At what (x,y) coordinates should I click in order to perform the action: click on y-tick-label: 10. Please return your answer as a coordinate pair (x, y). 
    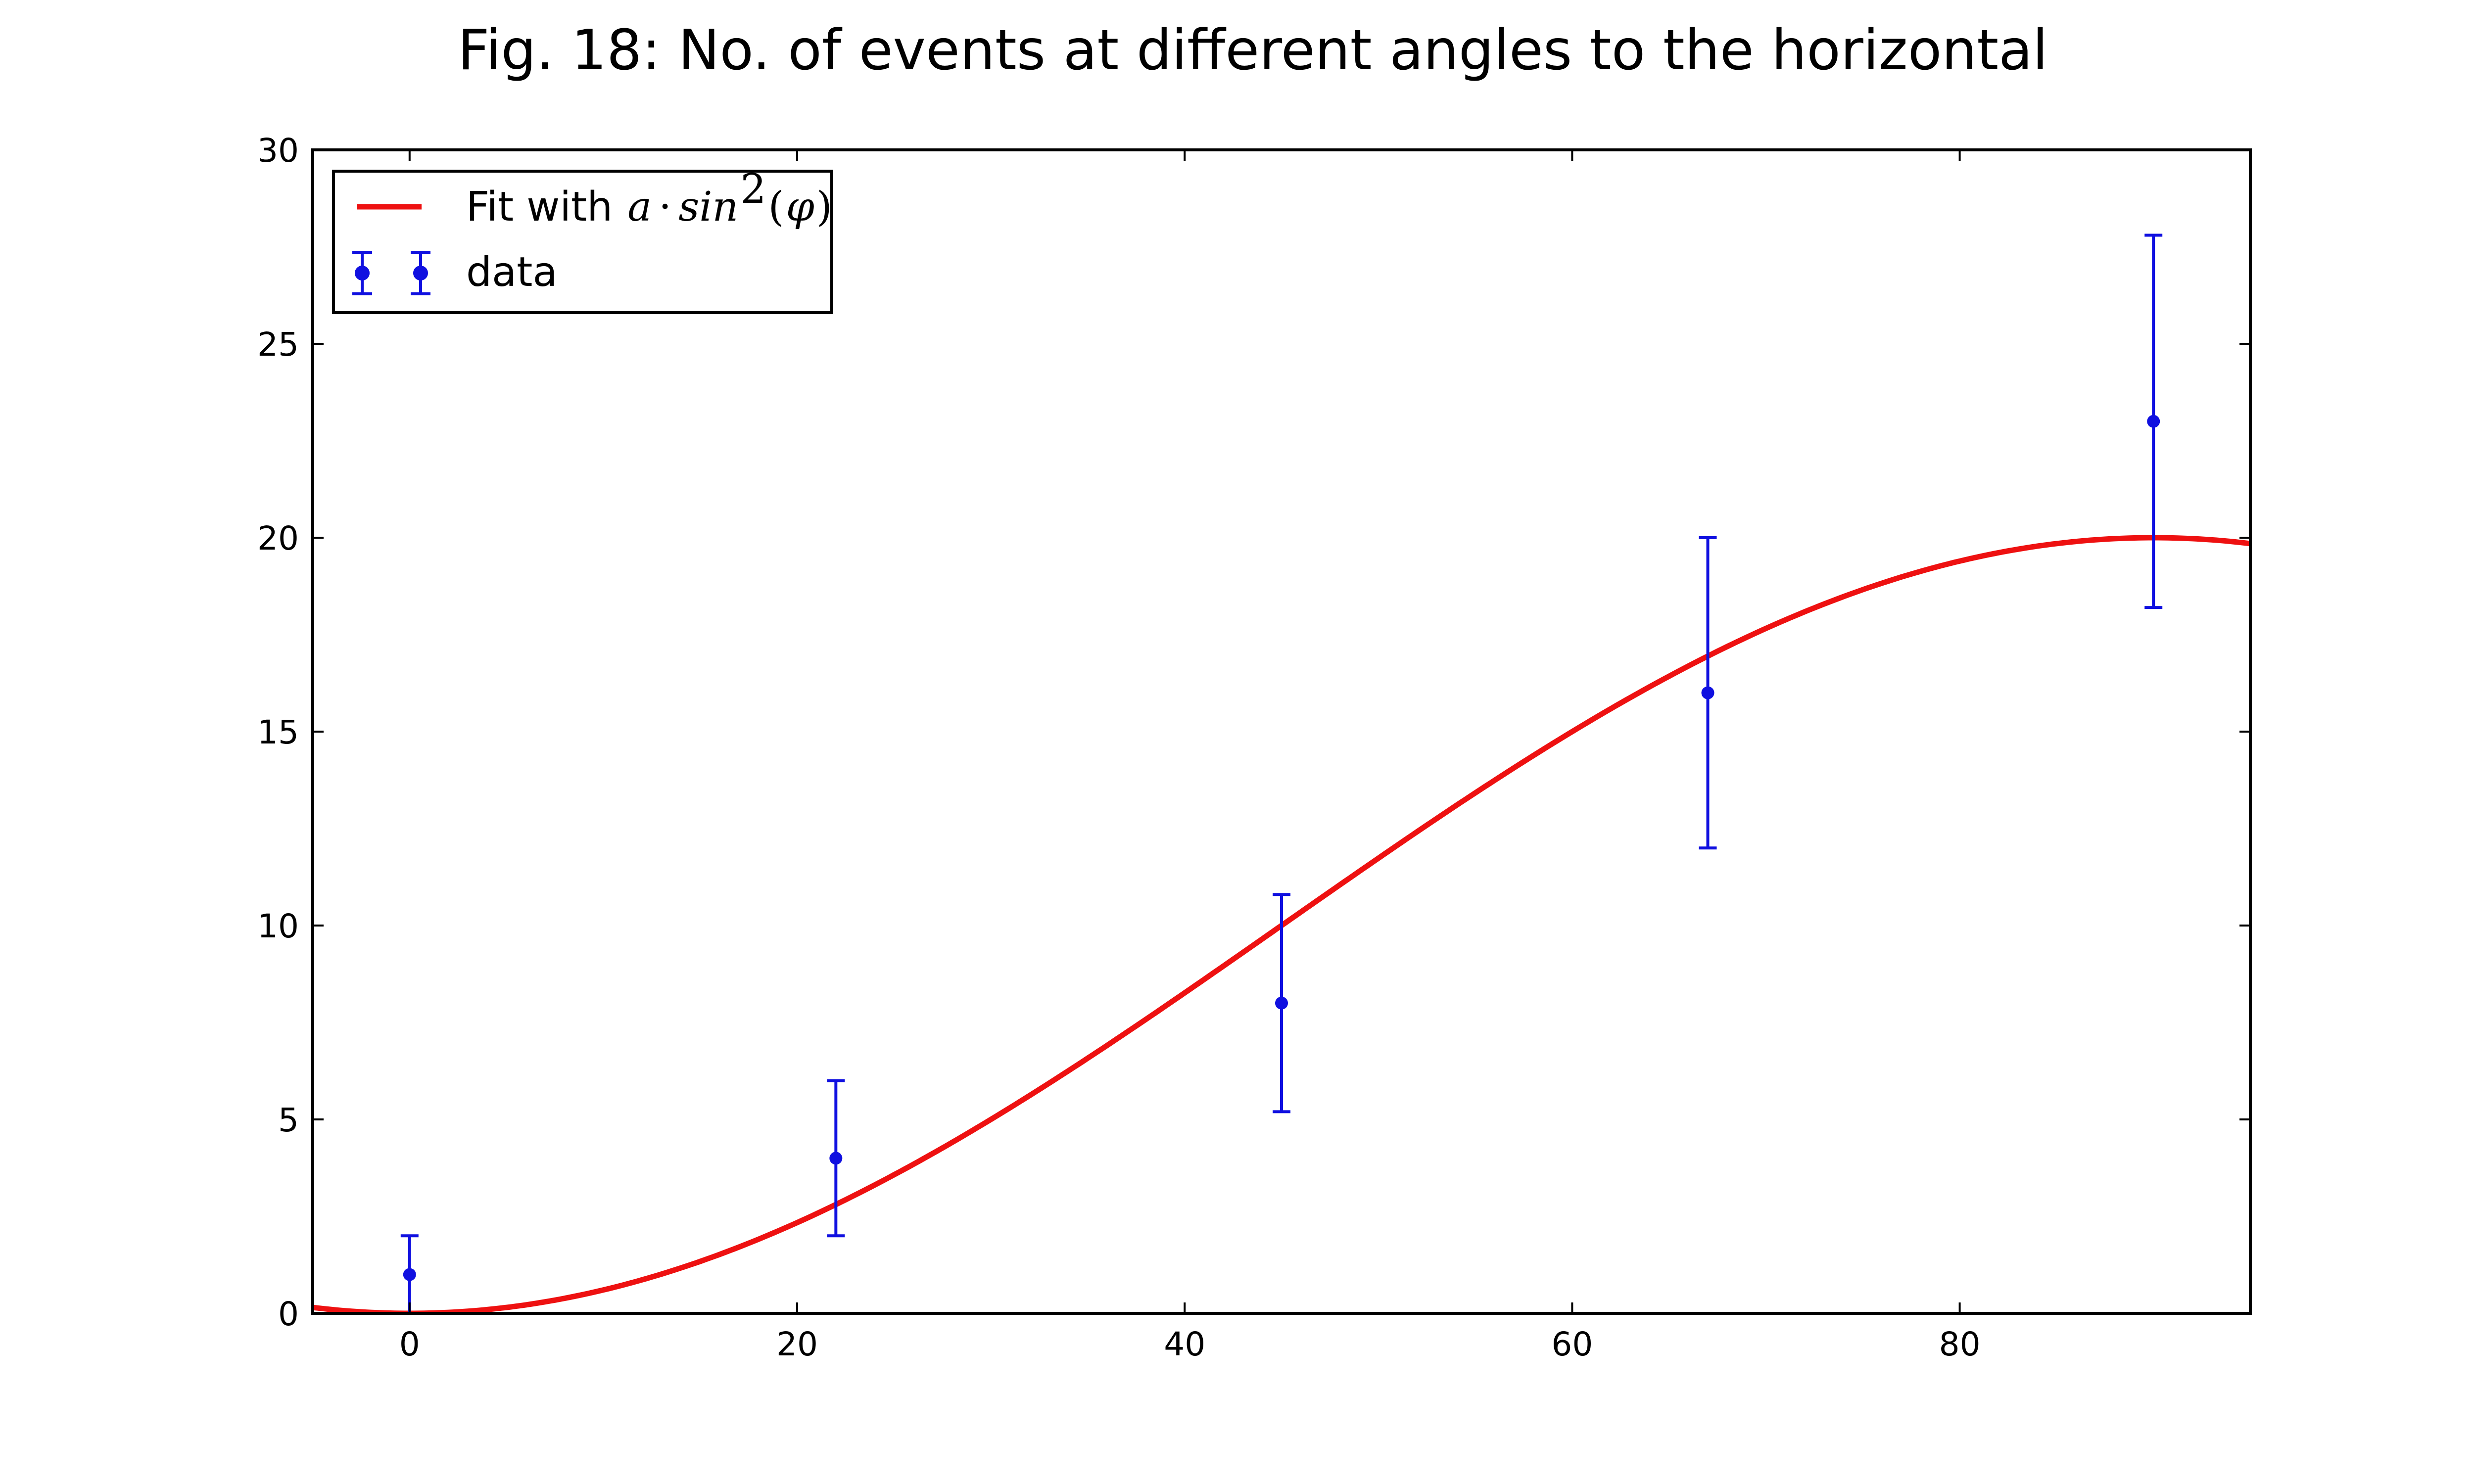
    Looking at the image, I should click on (278, 926).